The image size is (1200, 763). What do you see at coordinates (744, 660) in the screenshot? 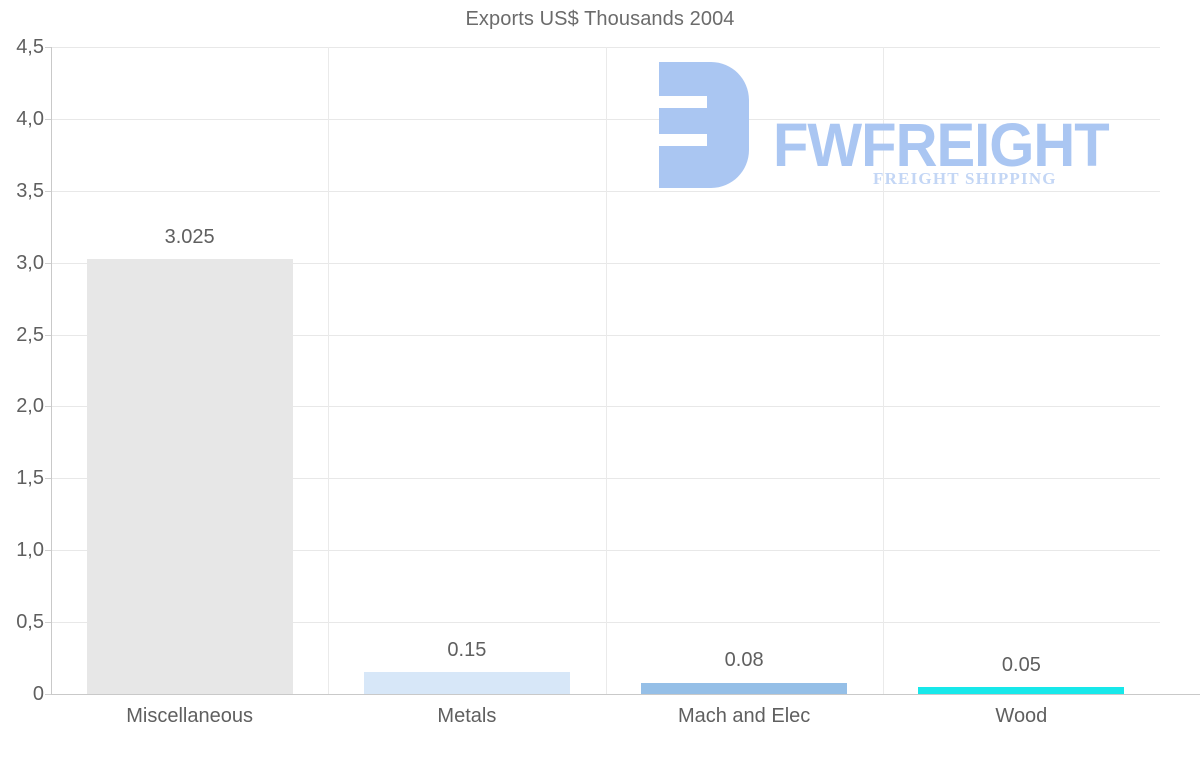
I see `bar-value-label: 0.08` at bounding box center [744, 660].